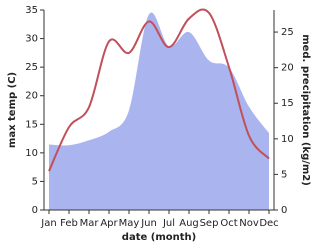 The image size is (320, 247). Describe the element at coordinates (305, 110) in the screenshot. I see `y2-axis-title: med. precipitation (kg/m2)` at that location.